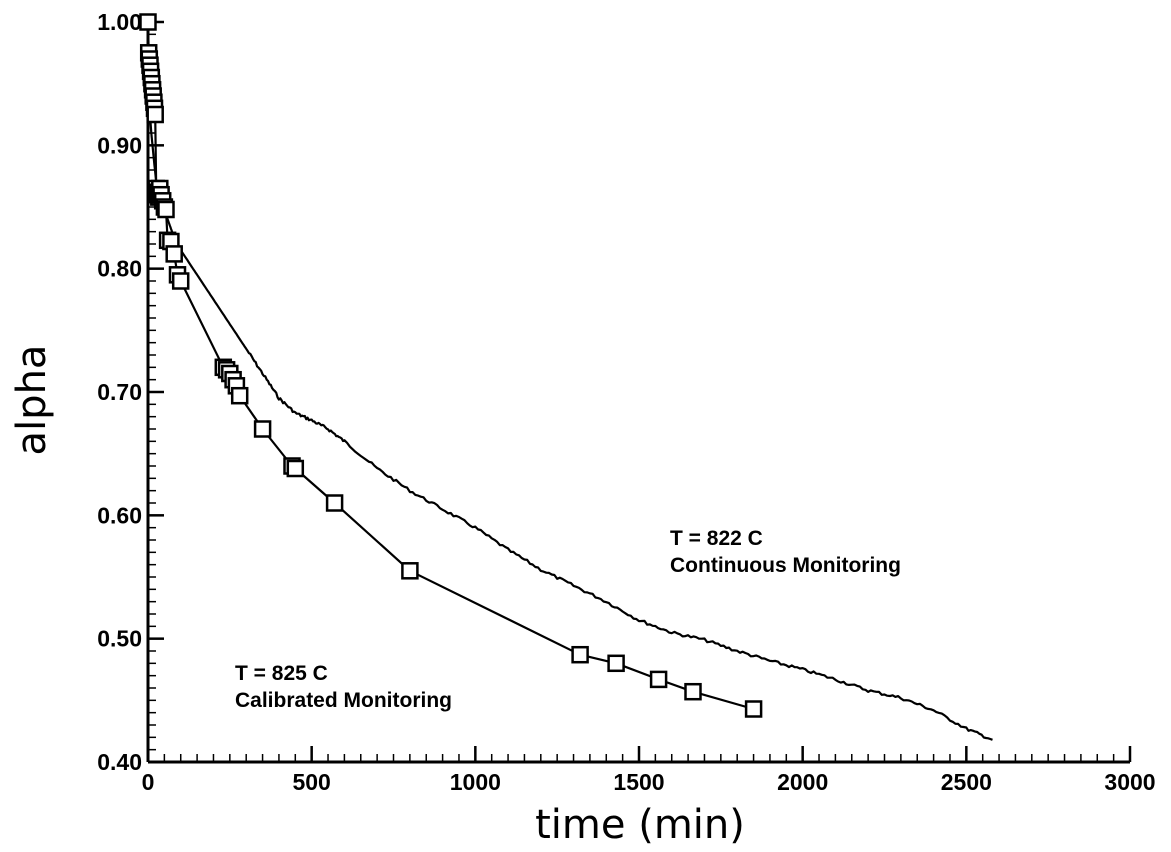 This screenshot has width=1171, height=852. What do you see at coordinates (119, 22) in the screenshot?
I see `y-tick-label: 1.00` at bounding box center [119, 22].